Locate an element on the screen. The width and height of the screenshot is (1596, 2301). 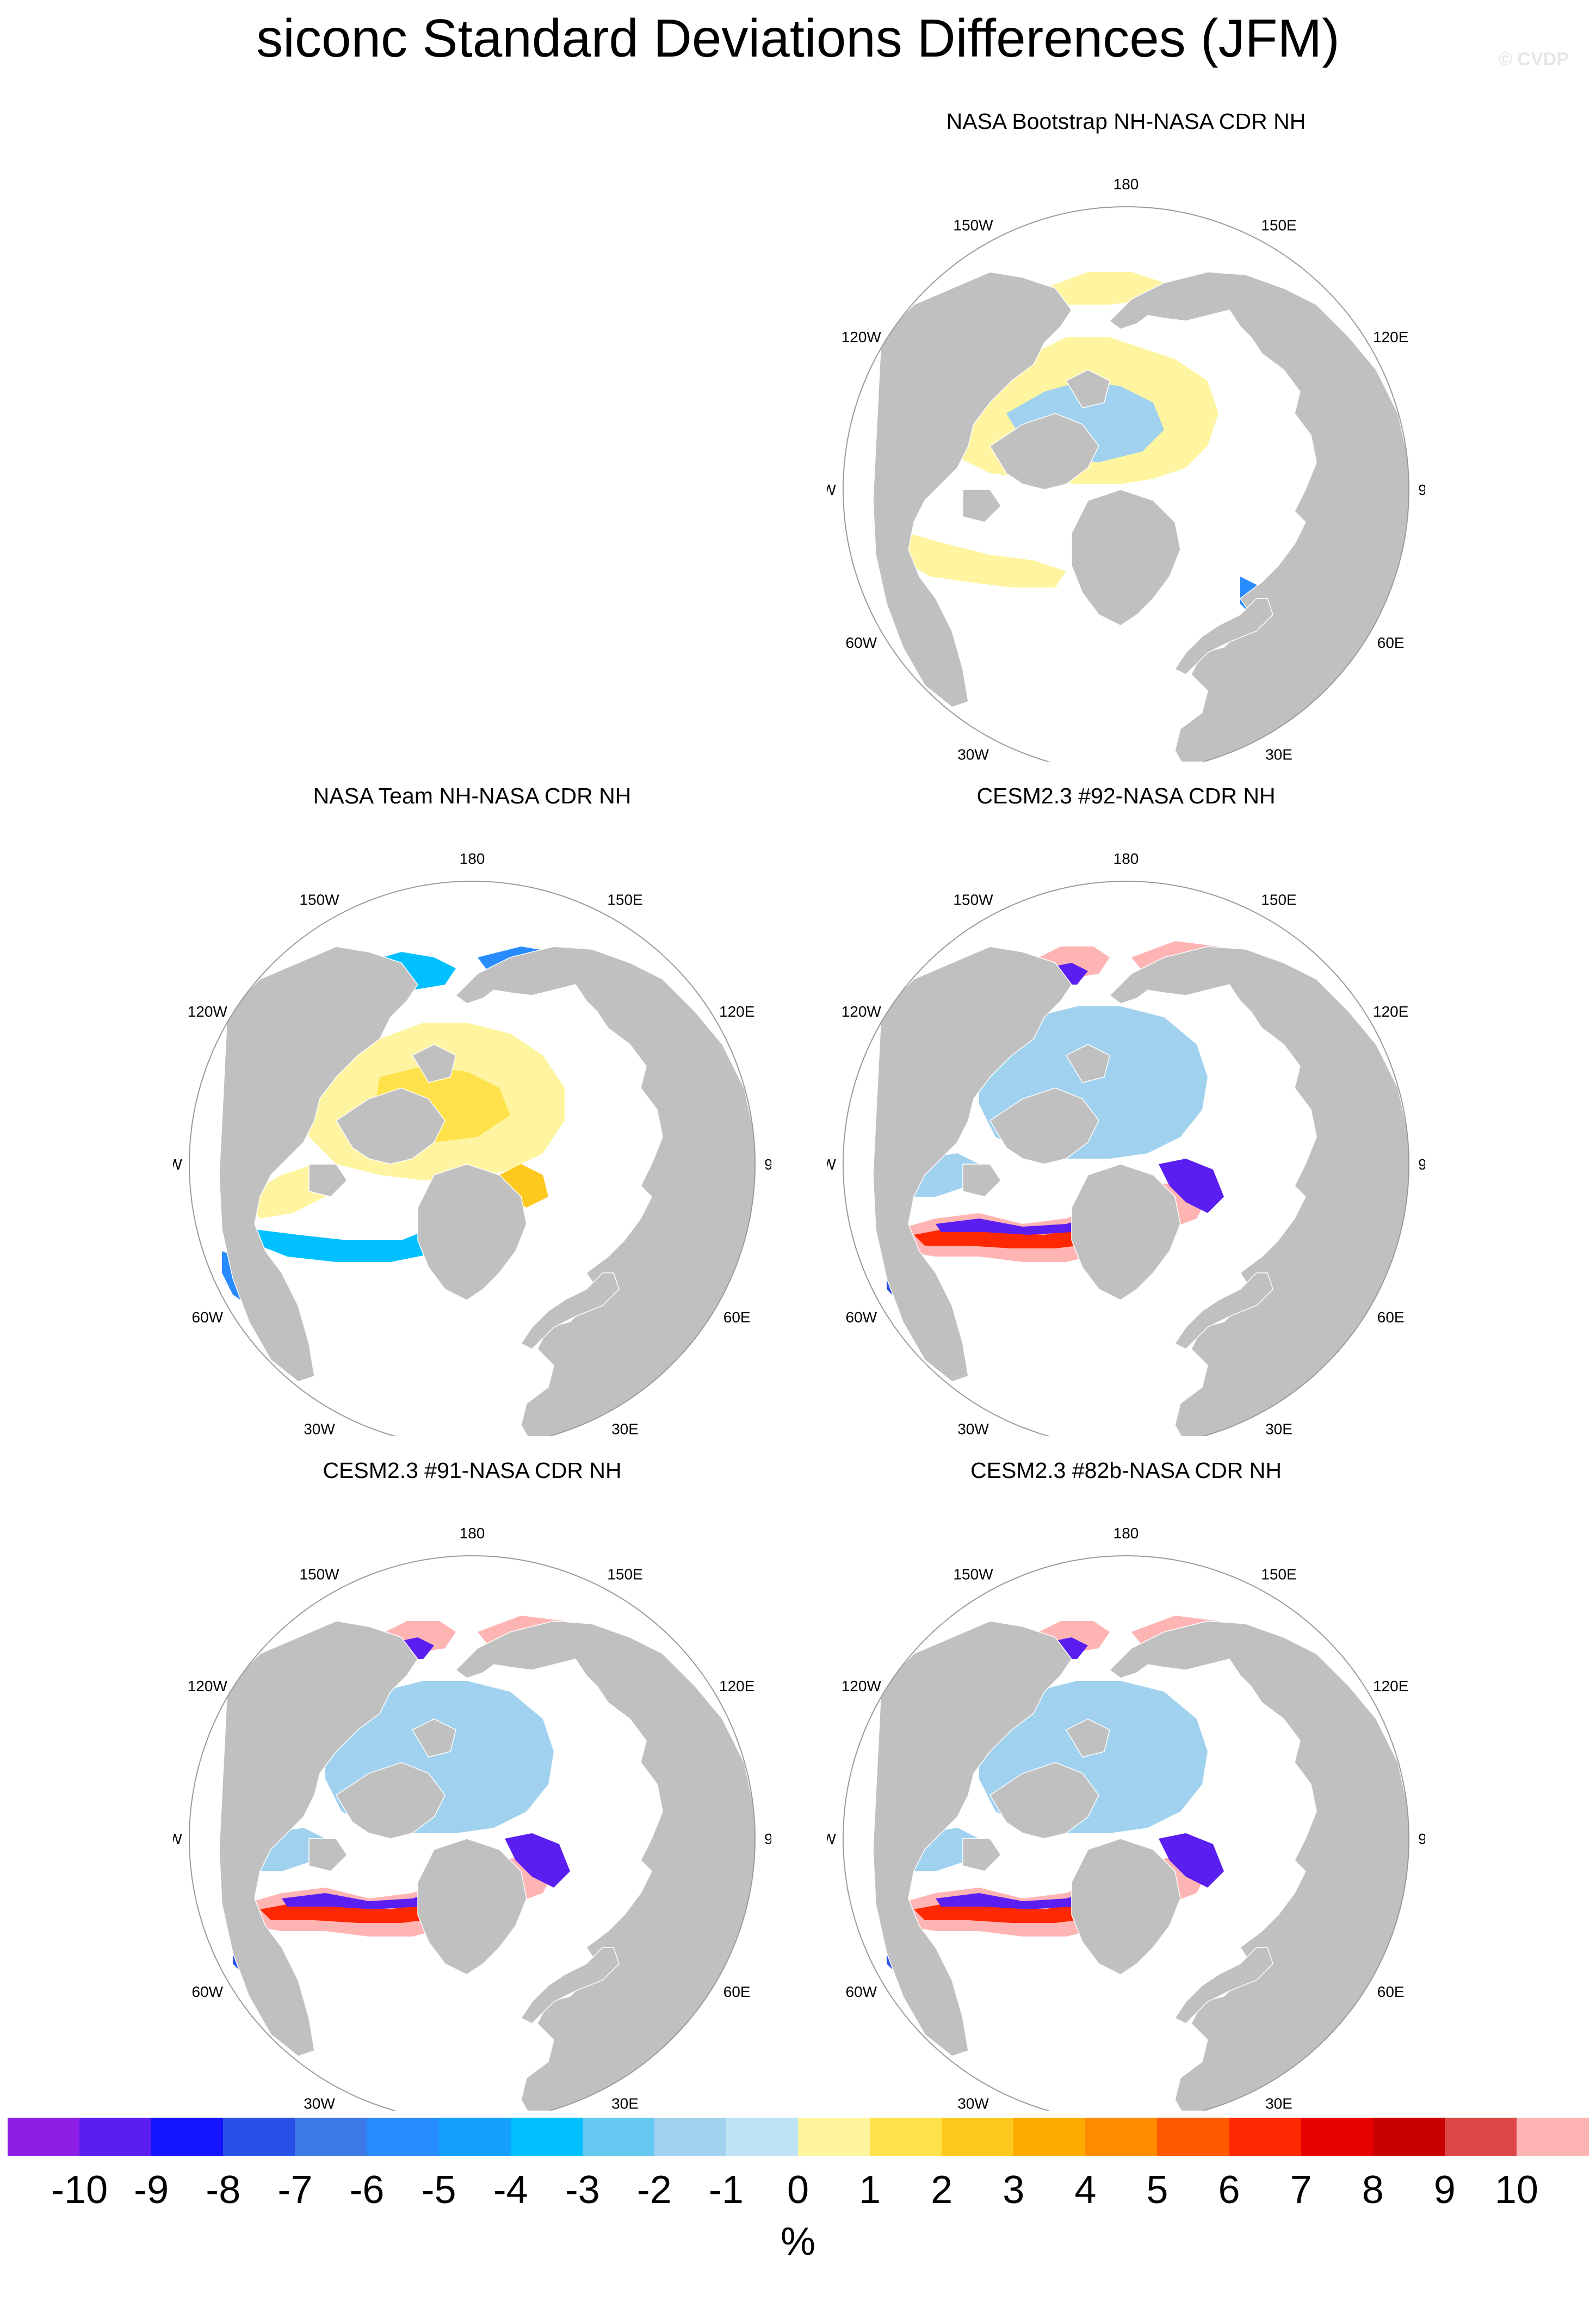
panel-title: CESM2.3 #92-NASA CDR NH is located at coordinates (1126, 795).